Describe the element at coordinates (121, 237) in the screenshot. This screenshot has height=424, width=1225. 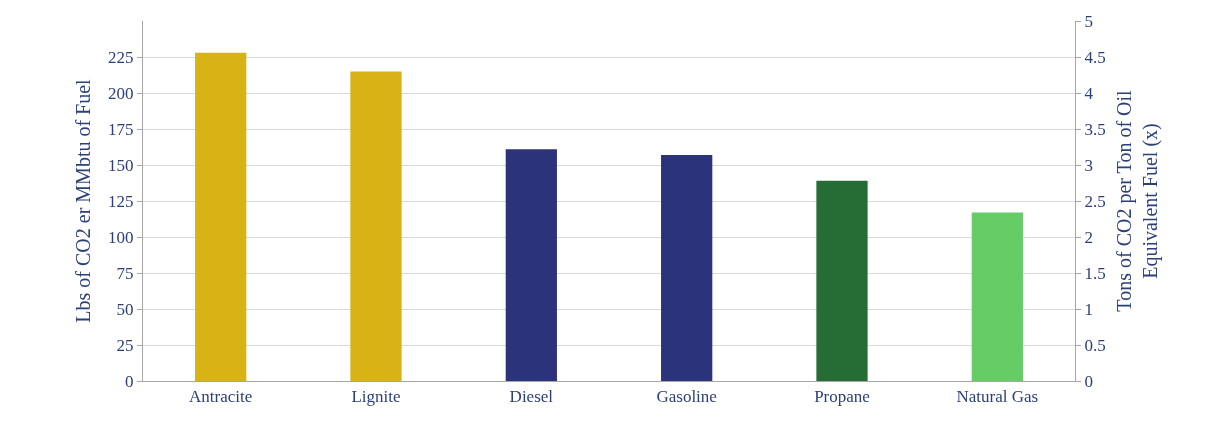
I see `y-tick-label: 100` at that location.